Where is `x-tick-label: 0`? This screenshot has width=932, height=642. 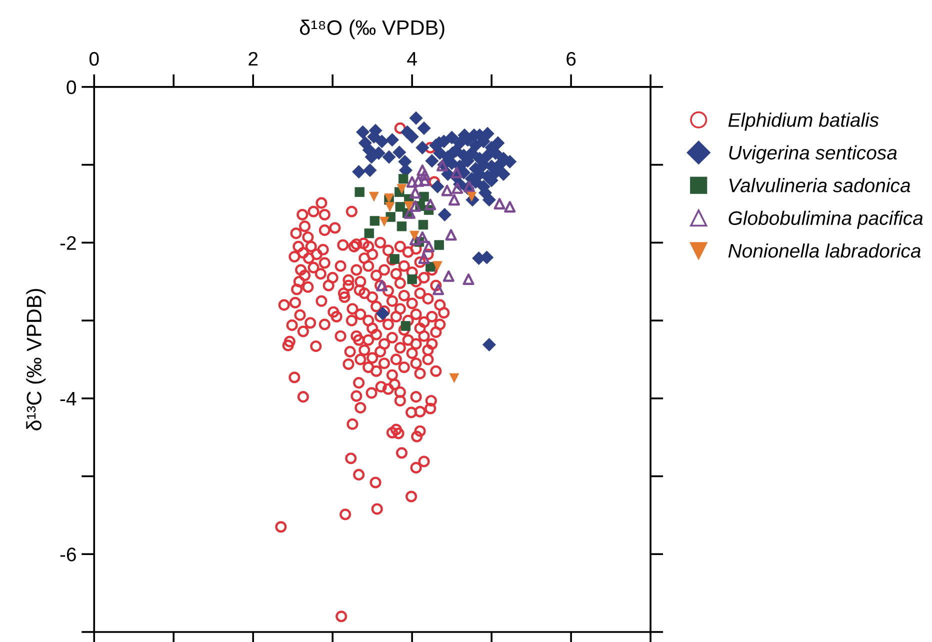 x-tick-label: 0 is located at coordinates (94, 59).